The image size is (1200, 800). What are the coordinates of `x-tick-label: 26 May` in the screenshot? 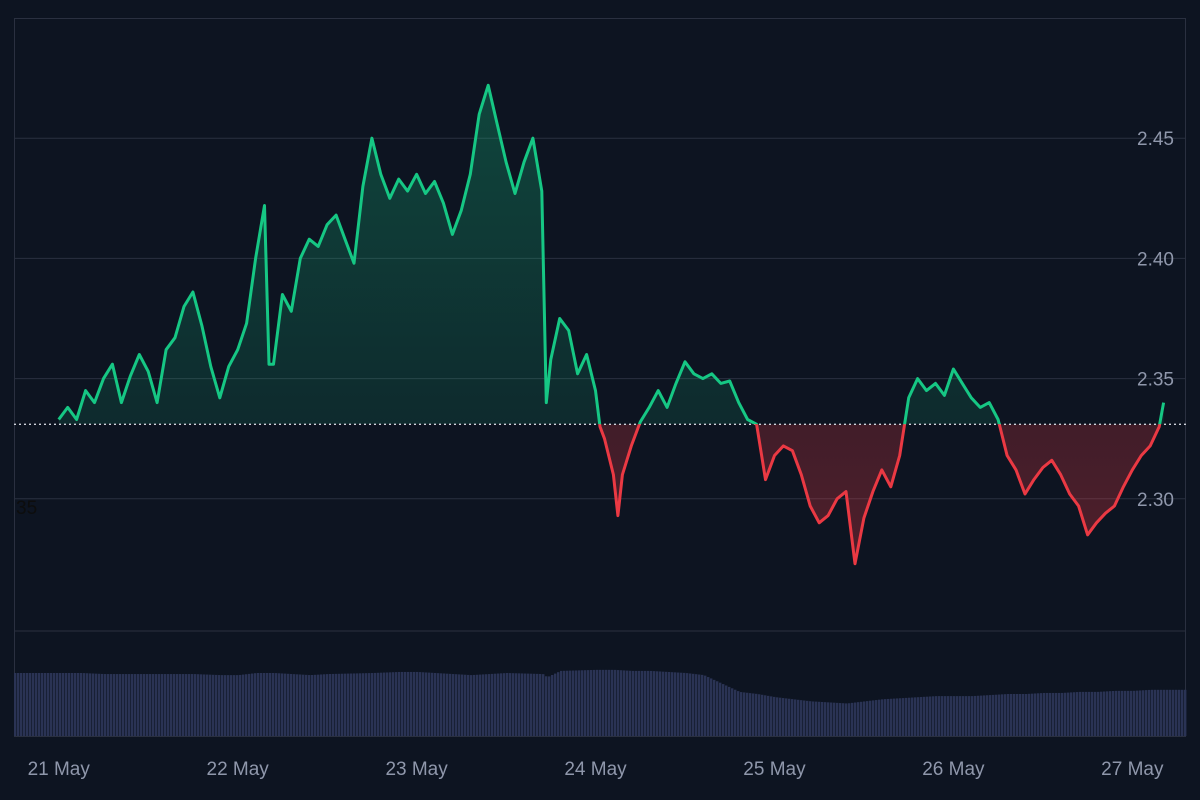 It's located at (953, 769).